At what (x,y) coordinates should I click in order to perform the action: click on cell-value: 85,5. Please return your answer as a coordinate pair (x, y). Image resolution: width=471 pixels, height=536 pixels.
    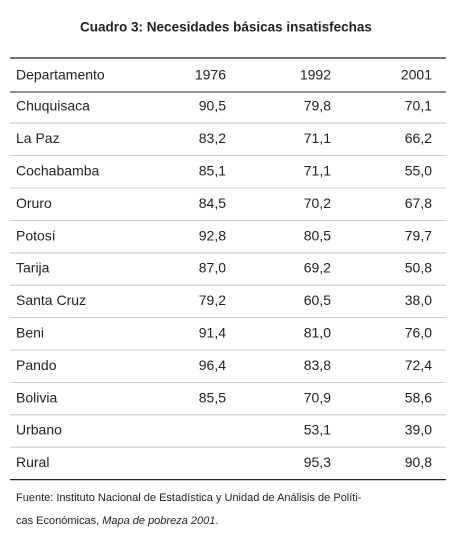
    Looking at the image, I should click on (212, 397).